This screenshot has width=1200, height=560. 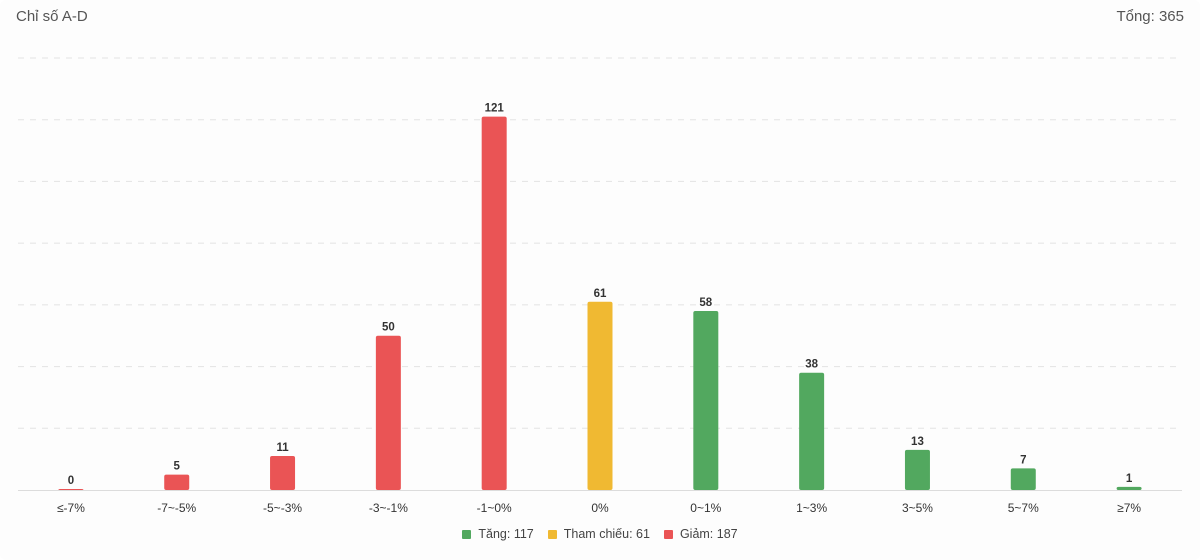 What do you see at coordinates (388, 508) in the screenshot?
I see `x-tick-label: -3~-1%` at bounding box center [388, 508].